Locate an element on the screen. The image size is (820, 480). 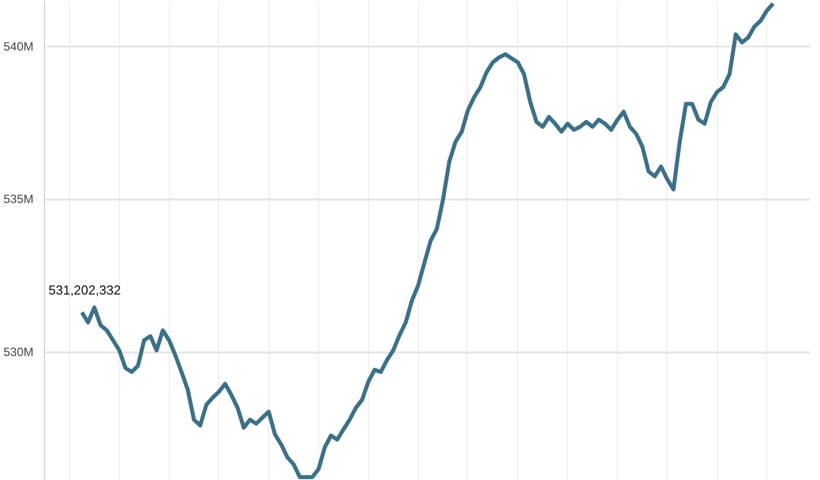
y-tick-label: 540M is located at coordinates (18, 46).